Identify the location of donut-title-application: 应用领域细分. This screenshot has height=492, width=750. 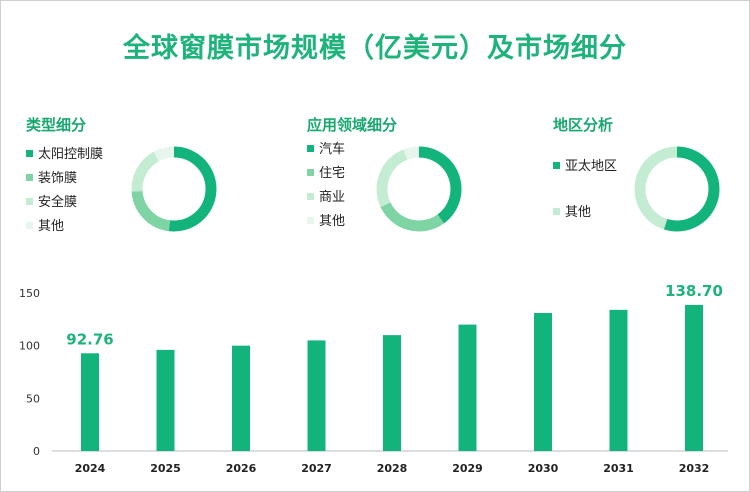
(352, 125).